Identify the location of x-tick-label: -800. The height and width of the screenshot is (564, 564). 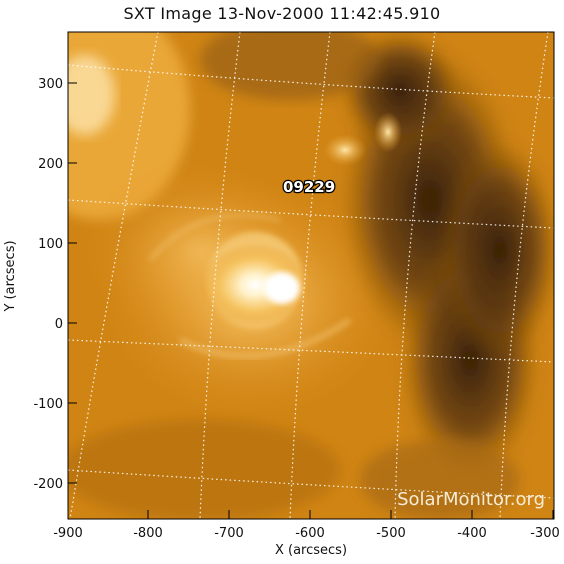
(148, 533).